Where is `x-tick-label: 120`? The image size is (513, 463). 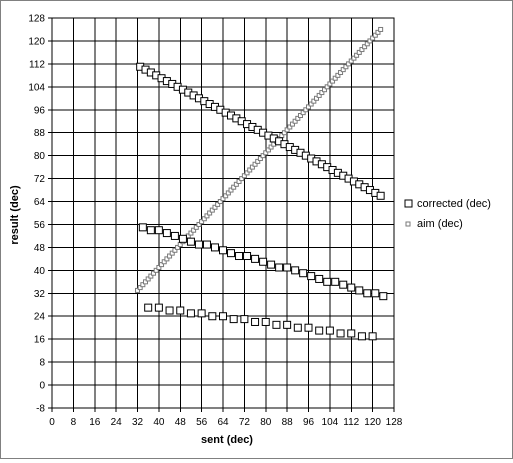
x-tick-label: 120 is located at coordinates (372, 422).